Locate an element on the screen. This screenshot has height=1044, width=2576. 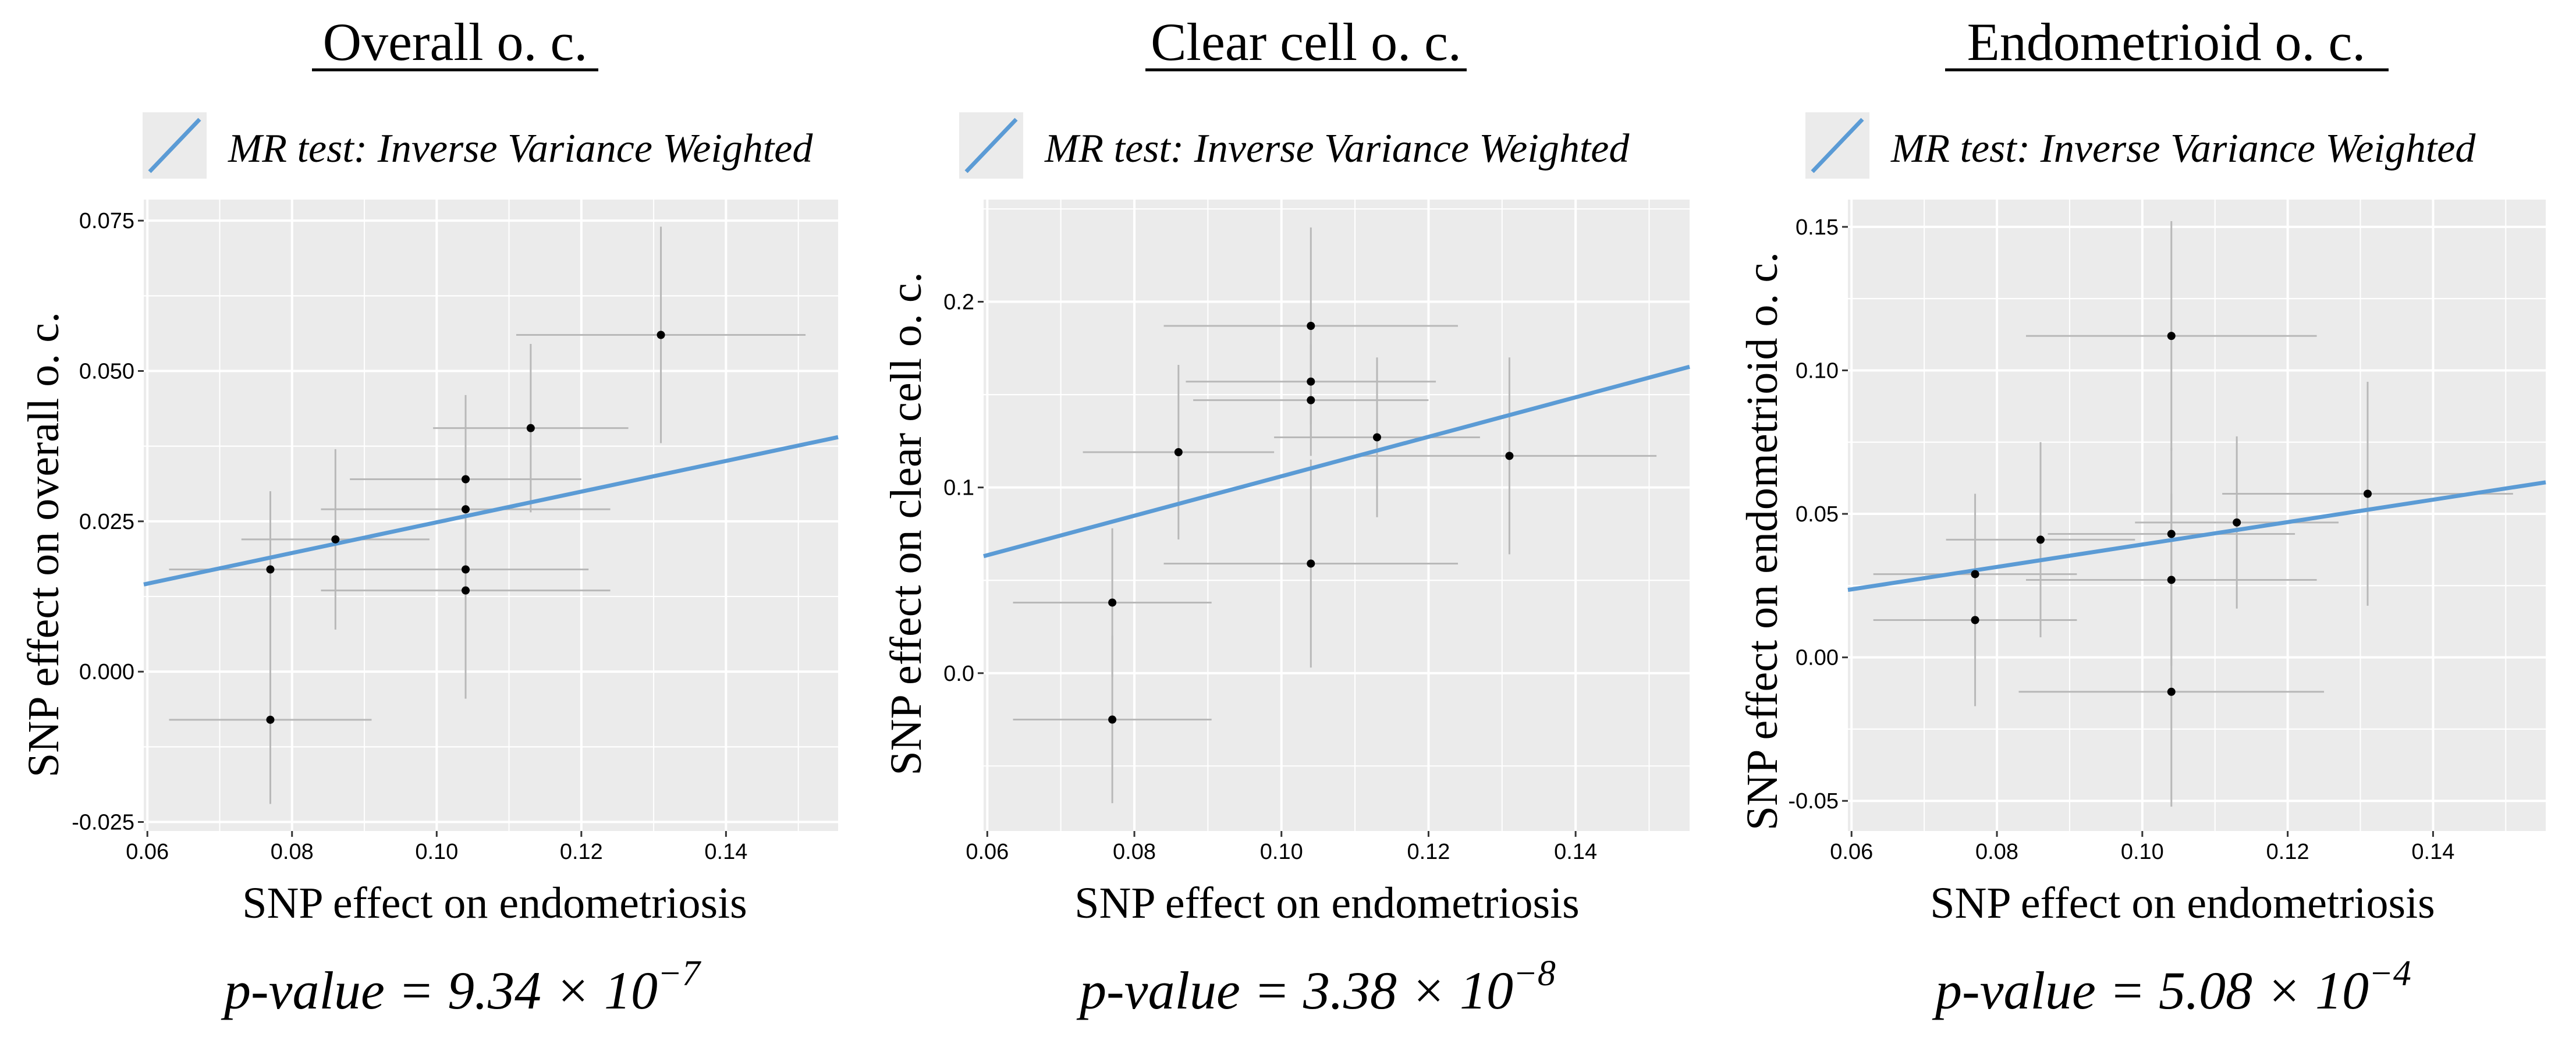
y-tick-label: 0.15 is located at coordinates (1817, 227).